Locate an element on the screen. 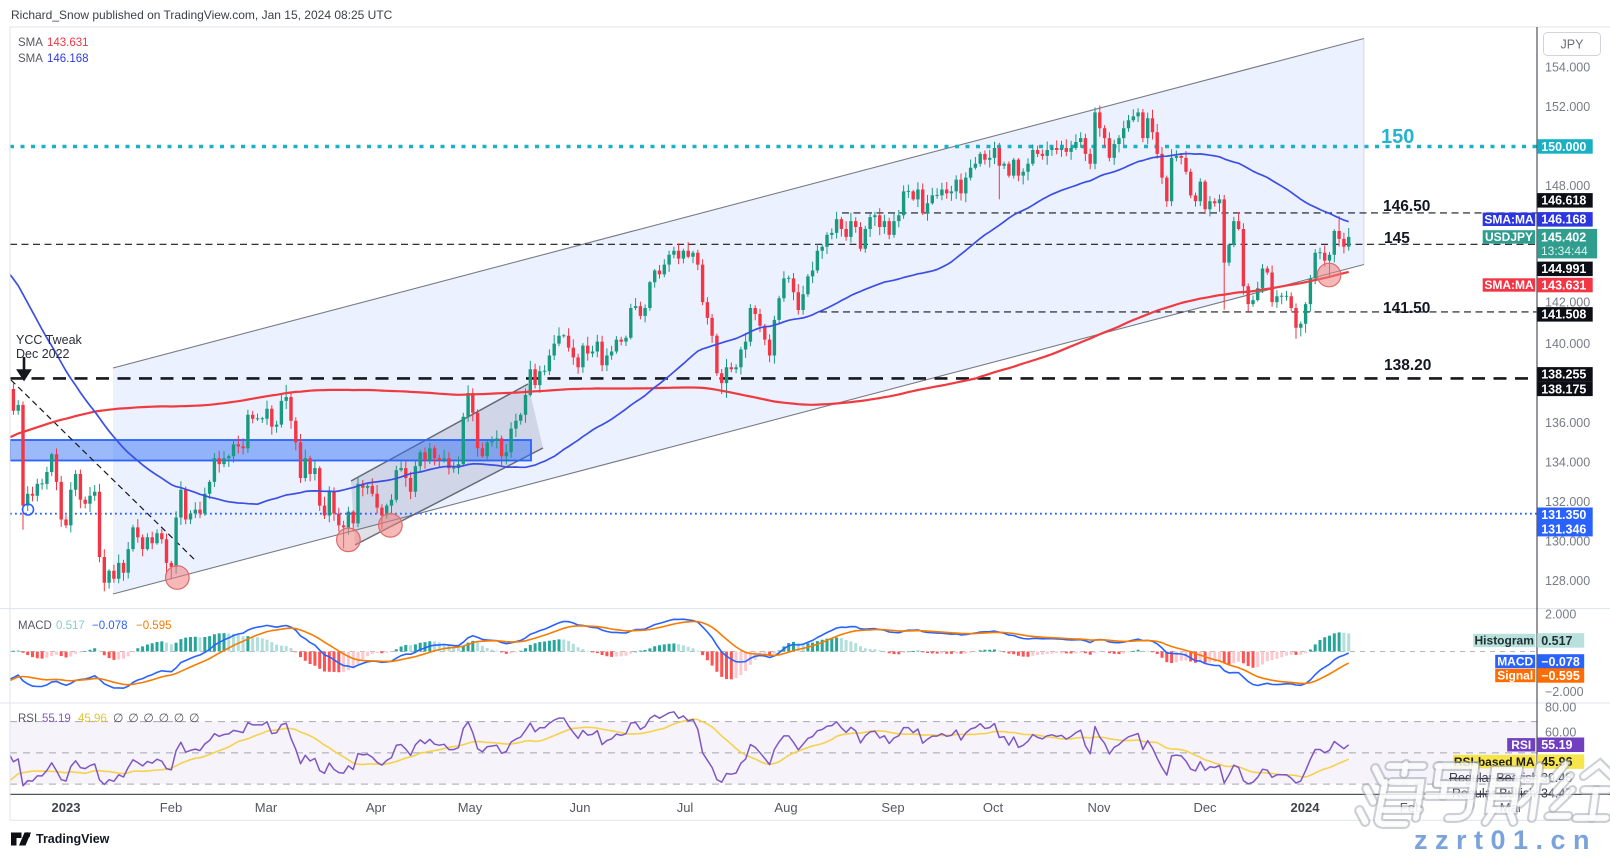  svg-text: 145 is located at coordinates (1397, 238).